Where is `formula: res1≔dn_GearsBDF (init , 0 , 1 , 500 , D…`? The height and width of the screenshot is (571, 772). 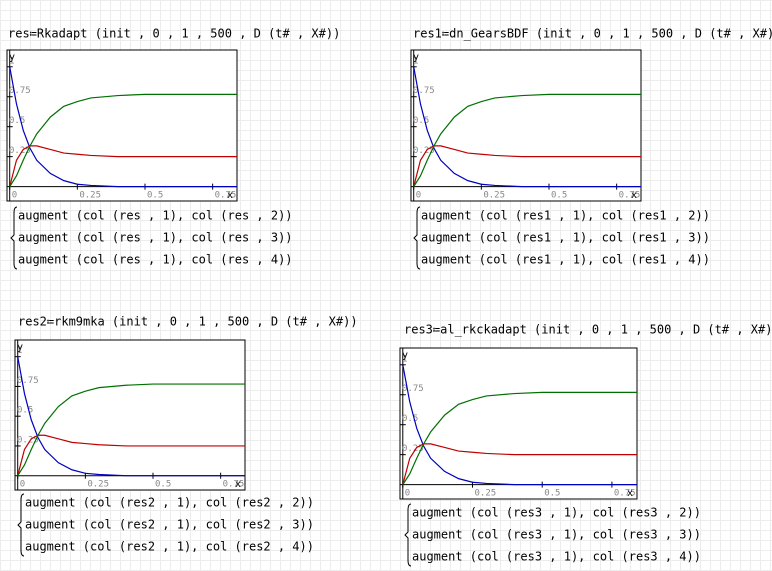 formula: res1≔dn_GearsBDF (init , 0 , 1 , 500 , D… is located at coordinates (592, 34).